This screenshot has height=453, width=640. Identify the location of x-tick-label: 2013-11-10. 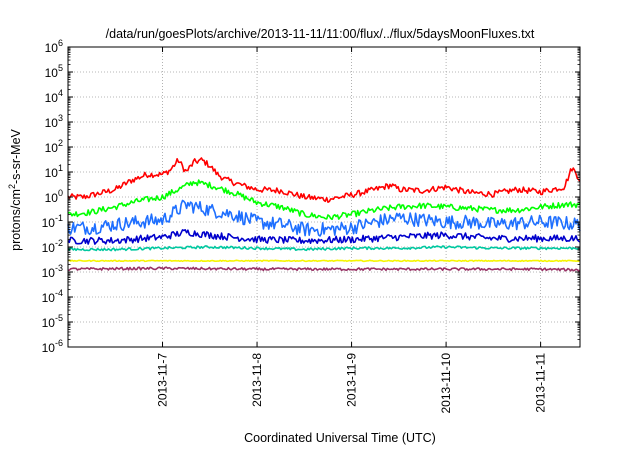
(446, 383).